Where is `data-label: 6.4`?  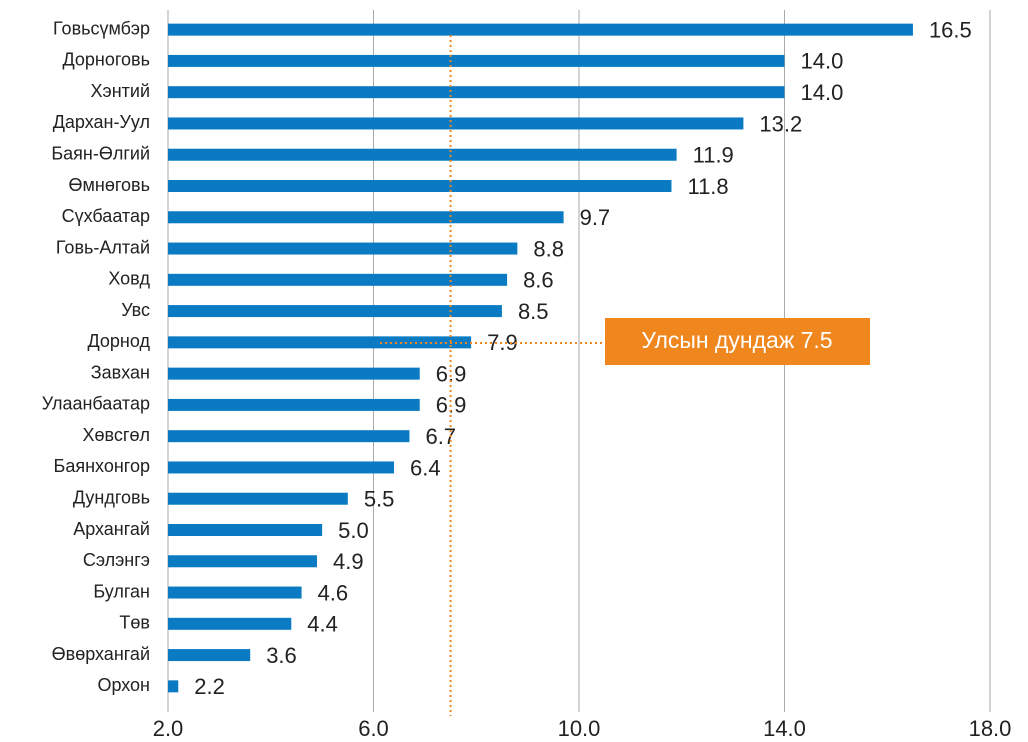 data-label: 6.4 is located at coordinates (425, 467).